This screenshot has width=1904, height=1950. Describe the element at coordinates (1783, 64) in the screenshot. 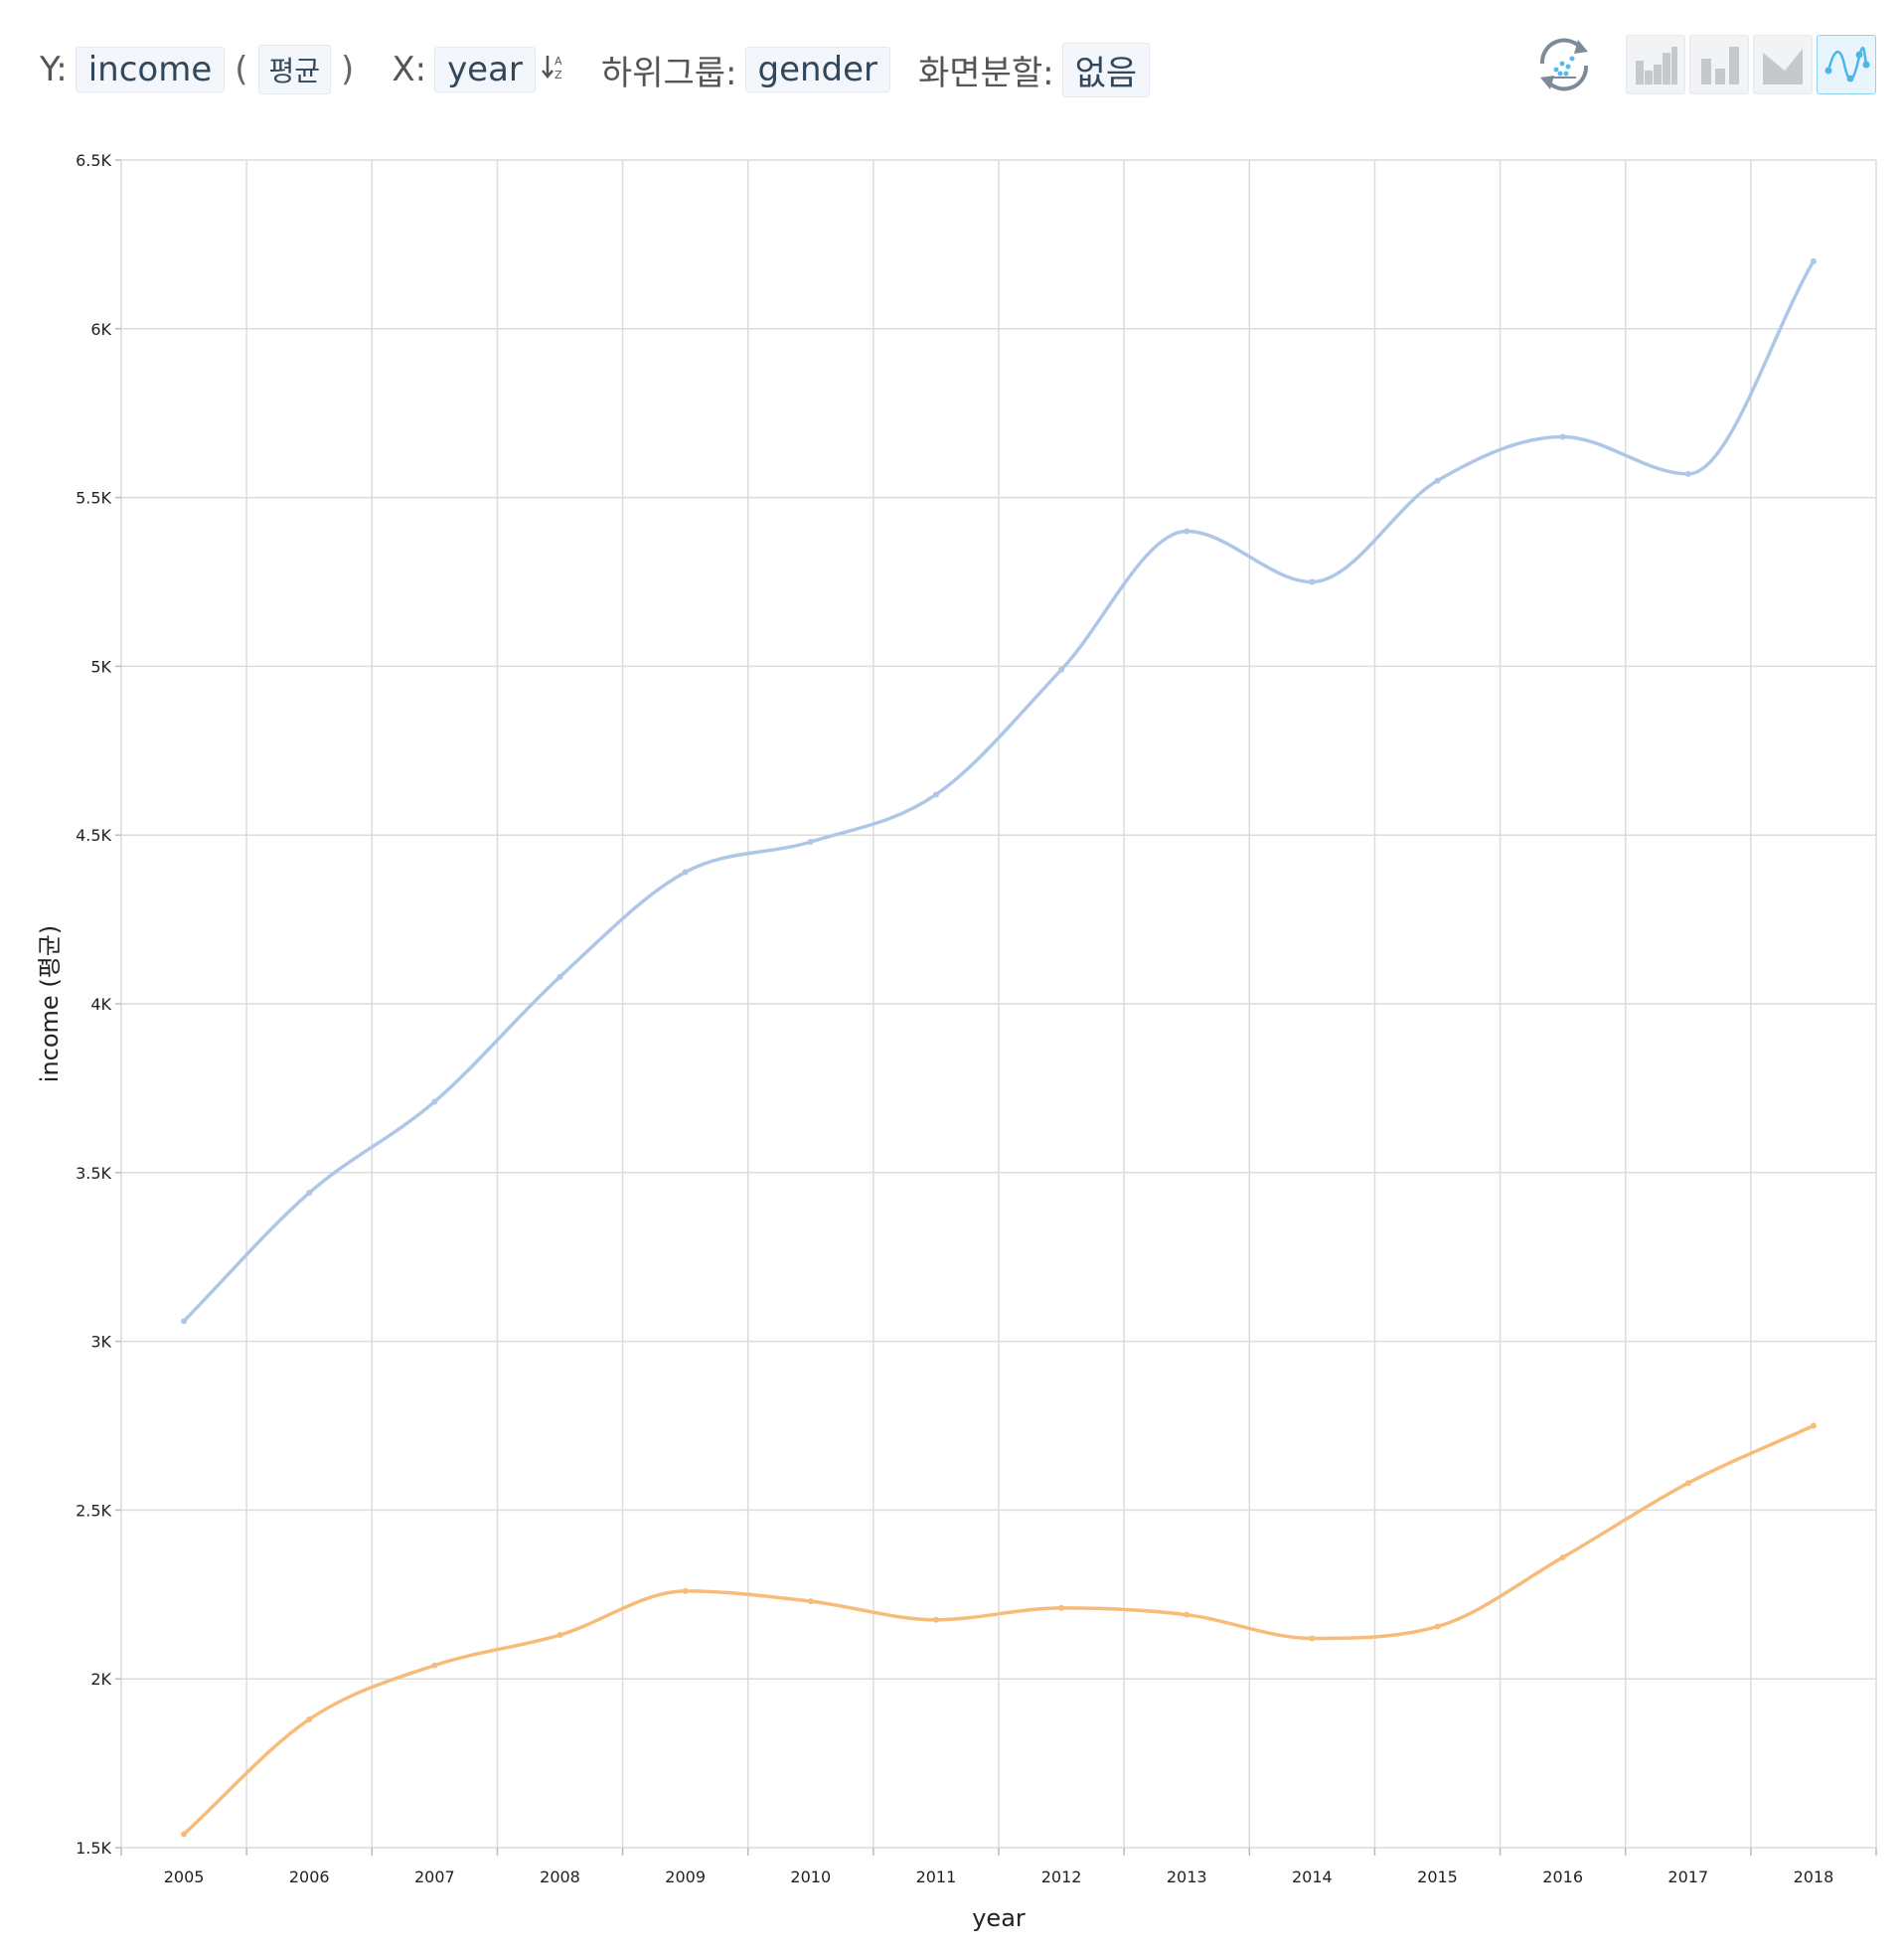

I see `area-chart-icon` at that location.